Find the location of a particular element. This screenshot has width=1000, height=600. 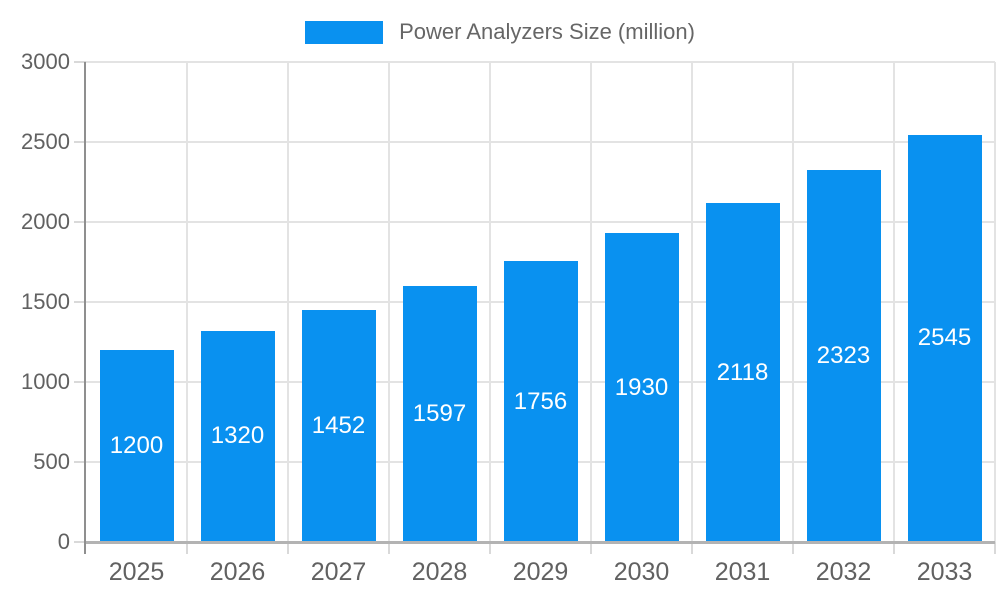

y-axis-tick-label: 3000 is located at coordinates (45, 61).